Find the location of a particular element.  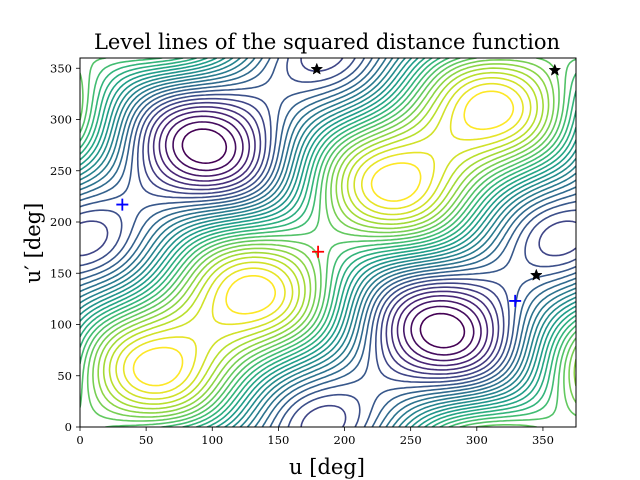

maximum-marker is located at coordinates (318, 251).